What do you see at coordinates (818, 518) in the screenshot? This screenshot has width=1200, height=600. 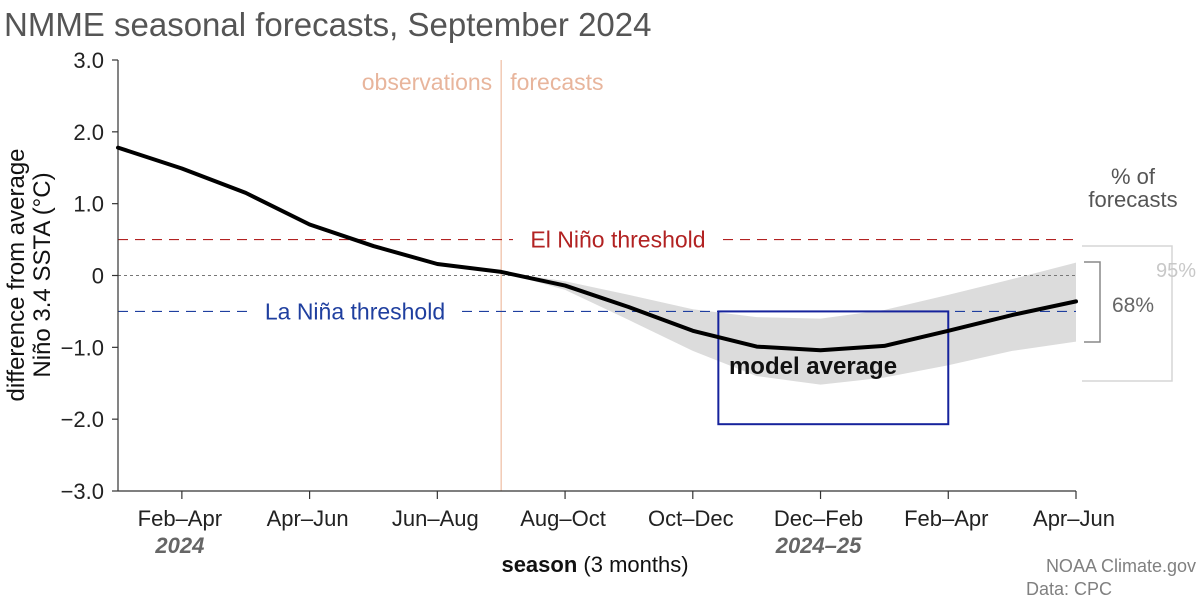 I see `x-tick-label: Dec–Feb` at bounding box center [818, 518].